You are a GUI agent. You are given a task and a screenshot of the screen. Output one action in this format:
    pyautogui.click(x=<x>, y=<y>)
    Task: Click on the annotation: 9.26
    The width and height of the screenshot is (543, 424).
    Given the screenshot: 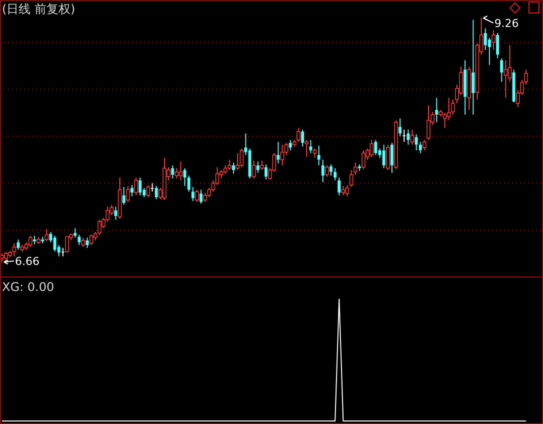 What is the action you would take?
    pyautogui.click(x=506, y=23)
    